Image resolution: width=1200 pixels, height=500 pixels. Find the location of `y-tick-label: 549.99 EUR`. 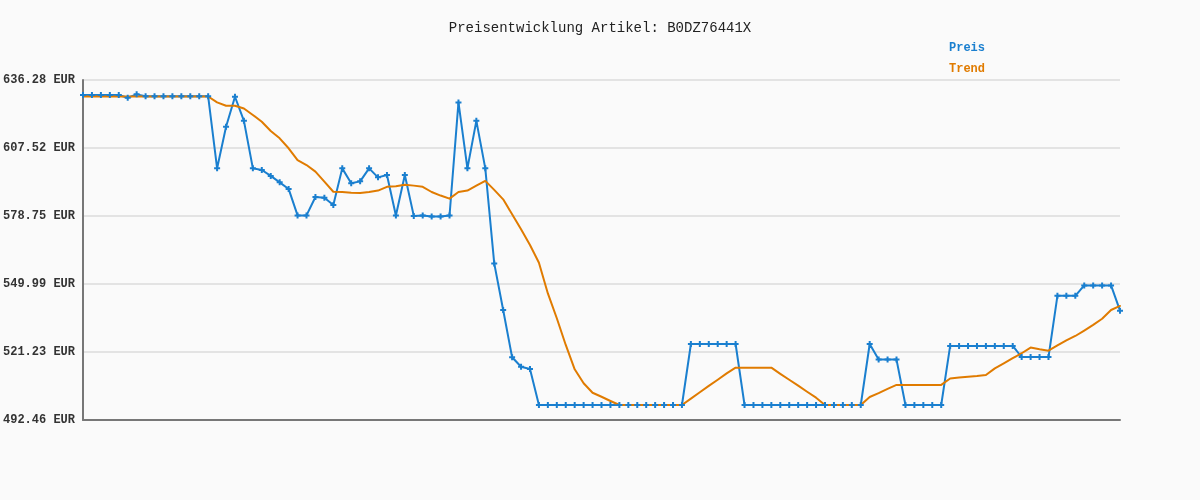

y-tick-label: 549.99 EUR is located at coordinates (39, 284).